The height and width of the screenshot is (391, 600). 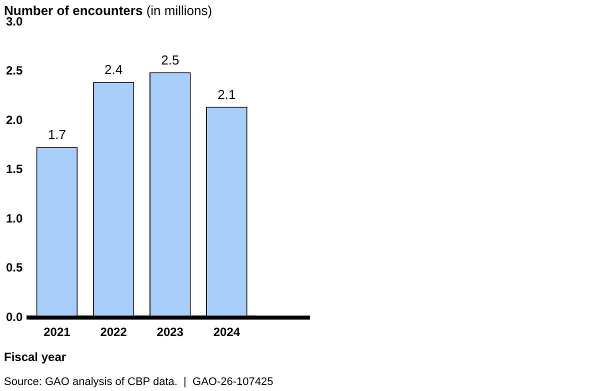 What do you see at coordinates (14, 317) in the screenshot?
I see `y-tick-label: 0.0` at bounding box center [14, 317].